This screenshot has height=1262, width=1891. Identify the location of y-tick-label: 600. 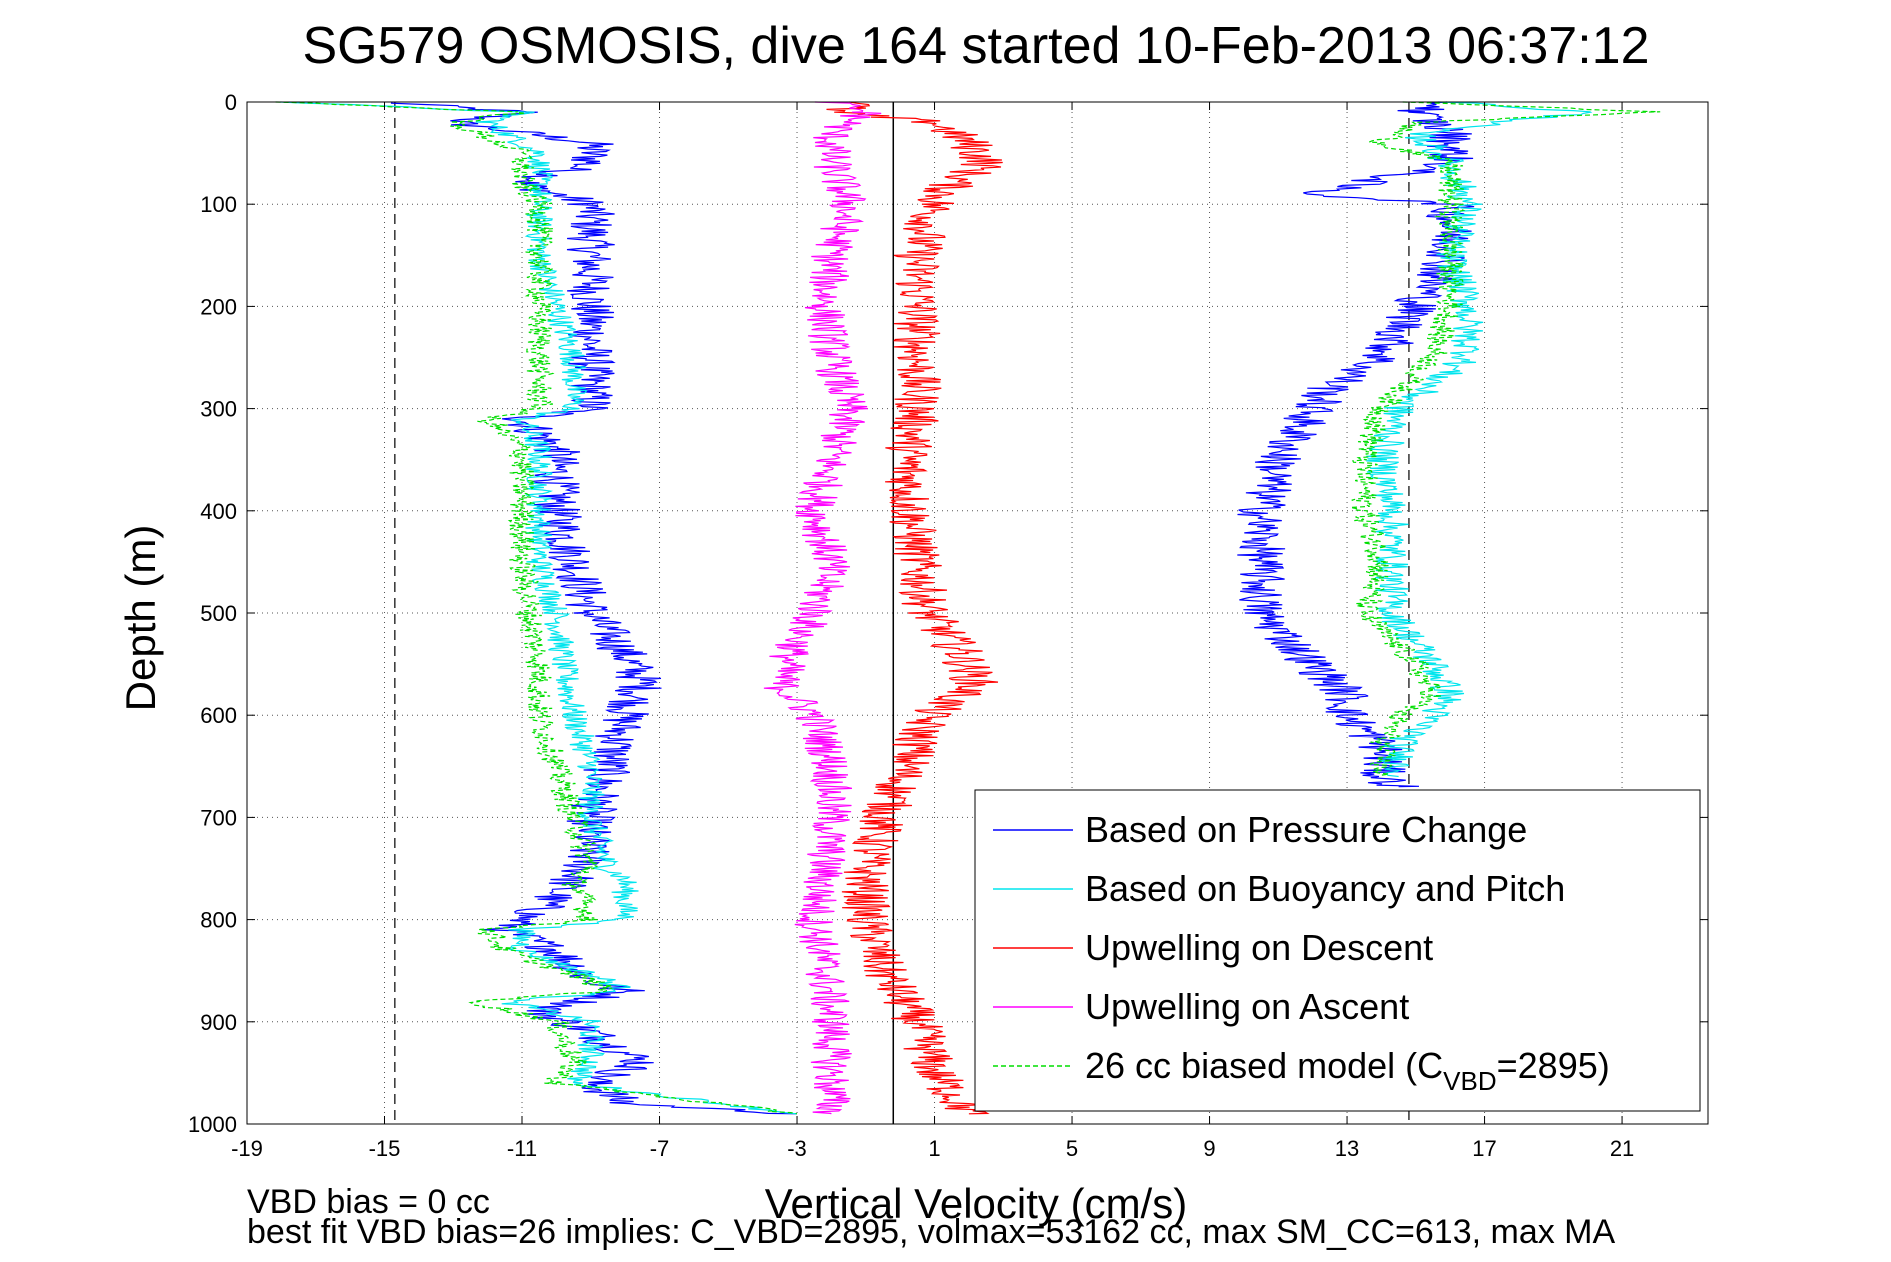
(218, 715).